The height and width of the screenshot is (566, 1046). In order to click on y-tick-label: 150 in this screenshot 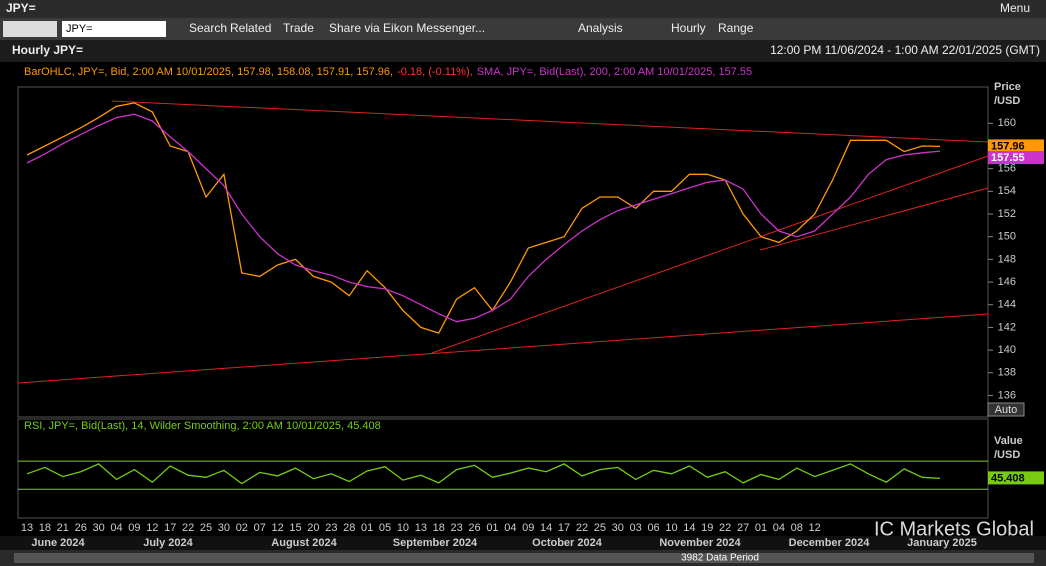, I will do `click(1007, 237)`.